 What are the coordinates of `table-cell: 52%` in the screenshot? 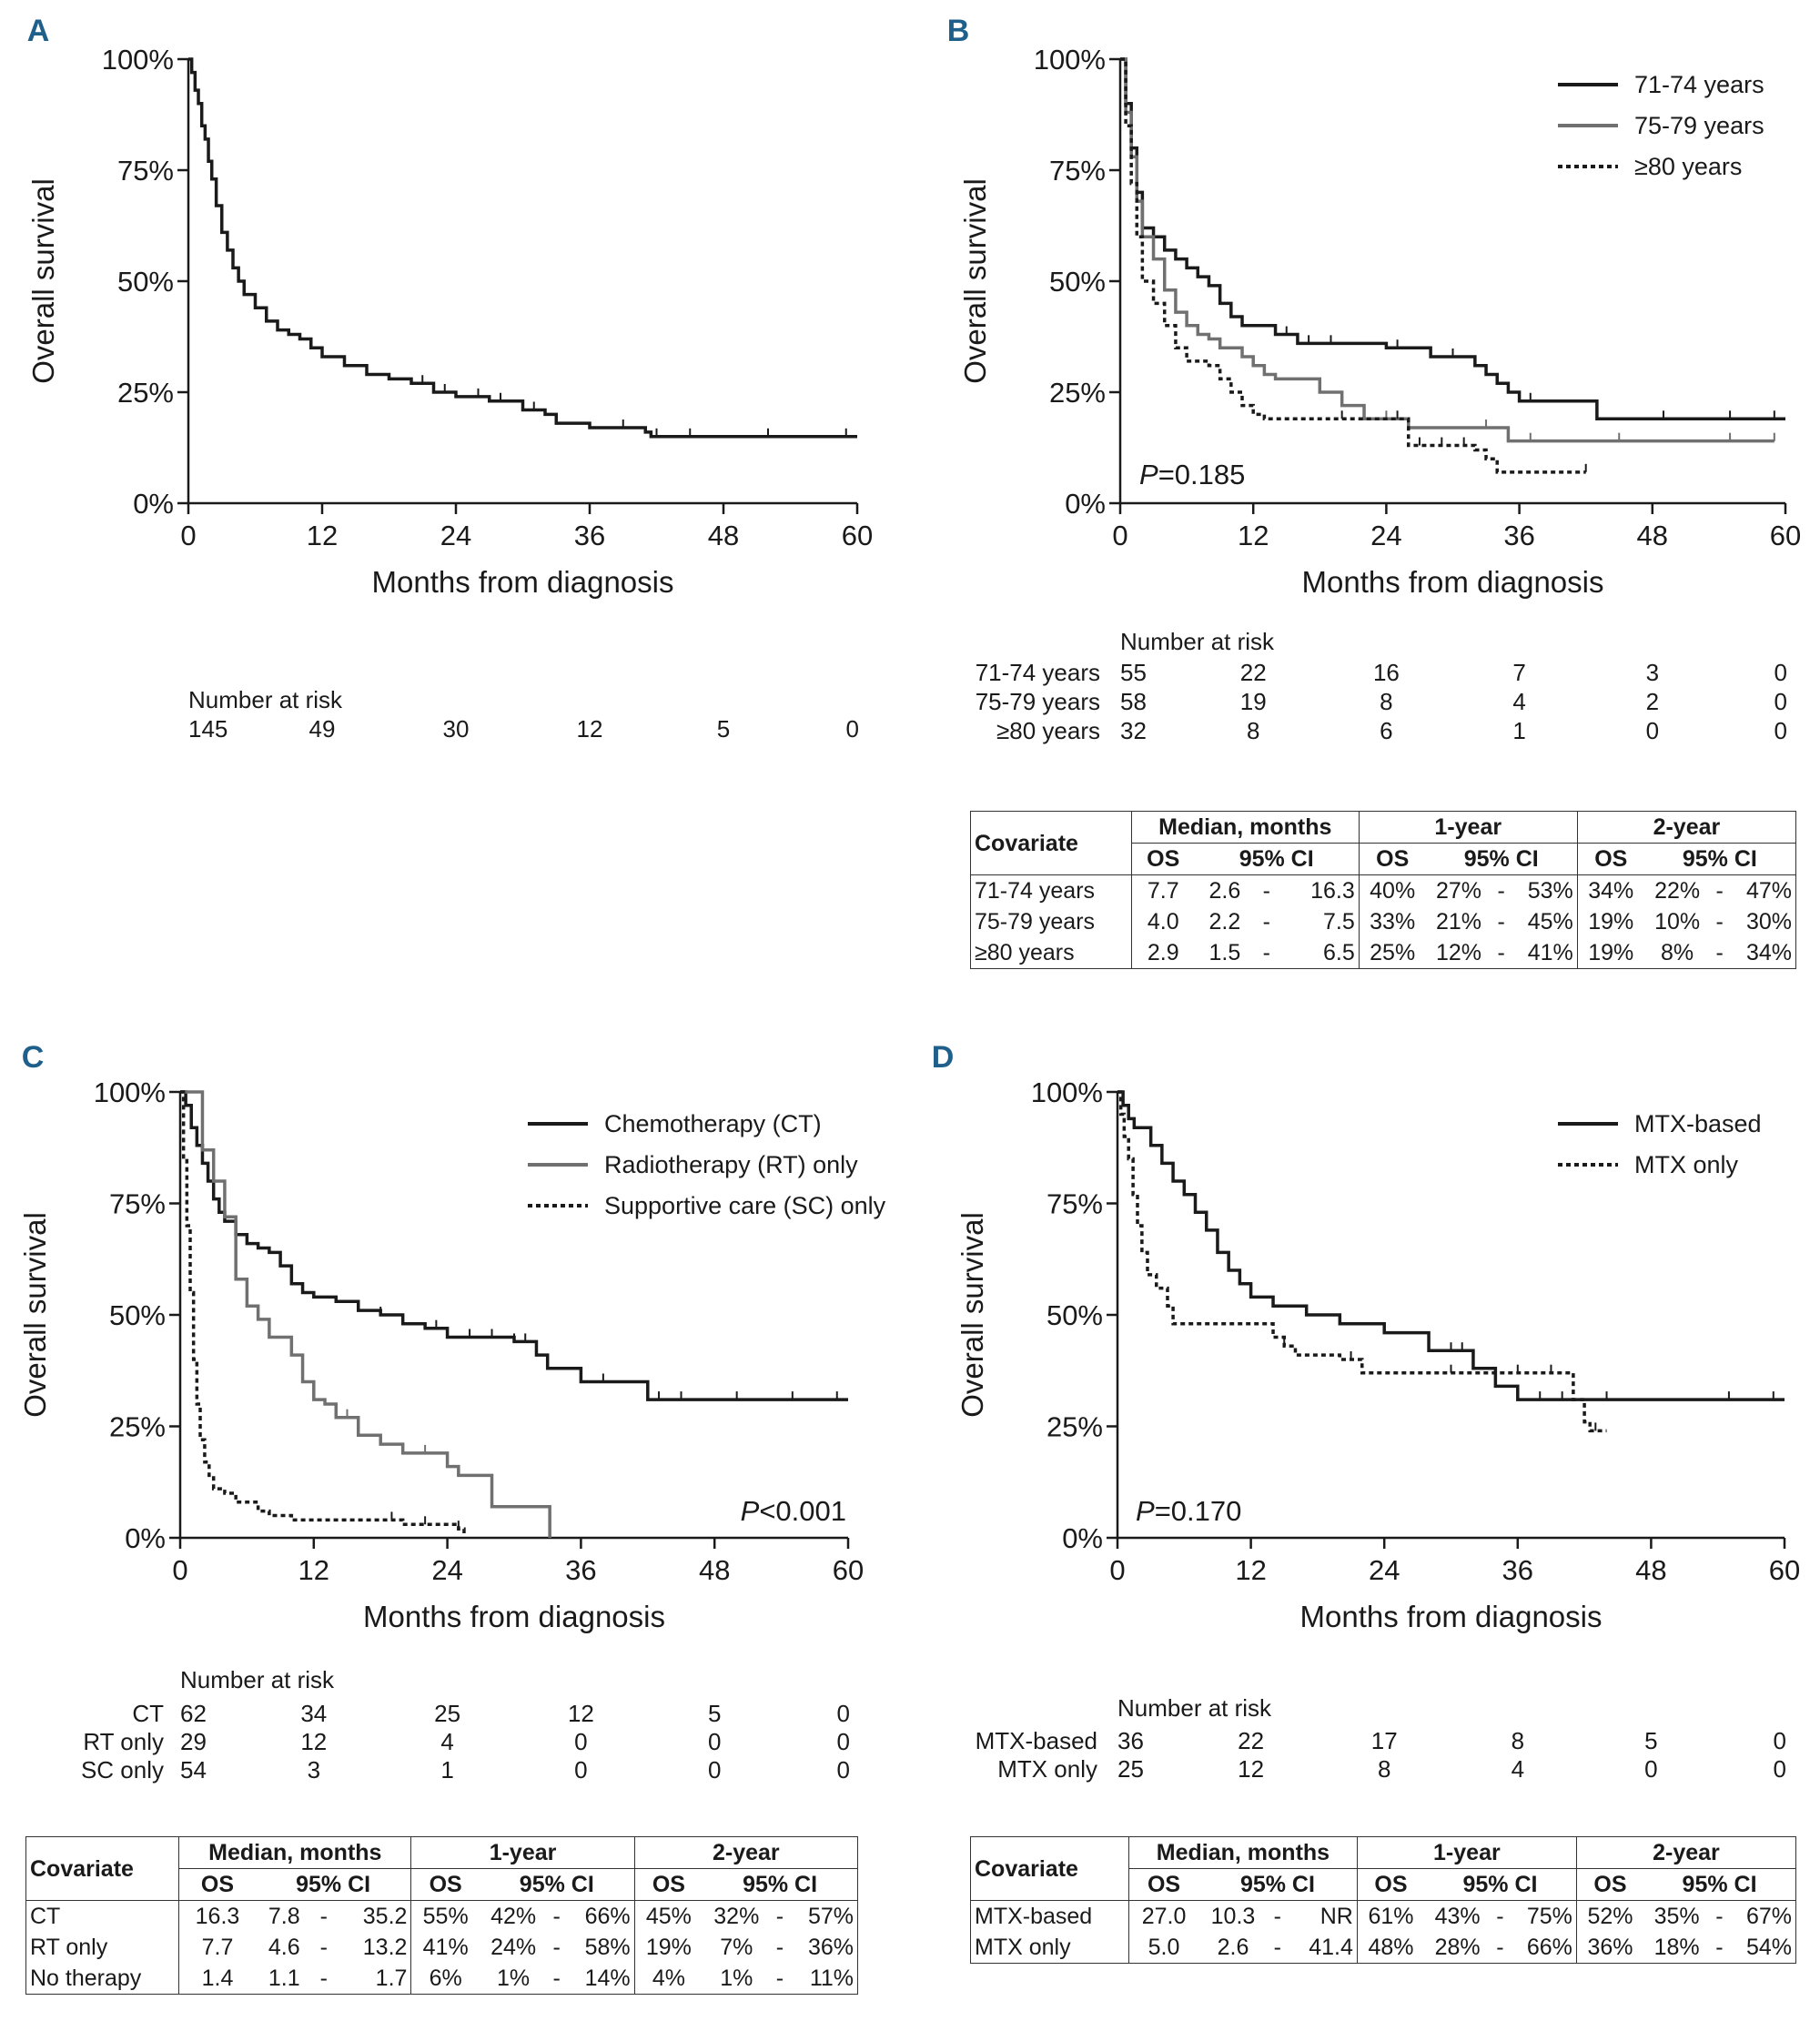 It's located at (1610, 1916).